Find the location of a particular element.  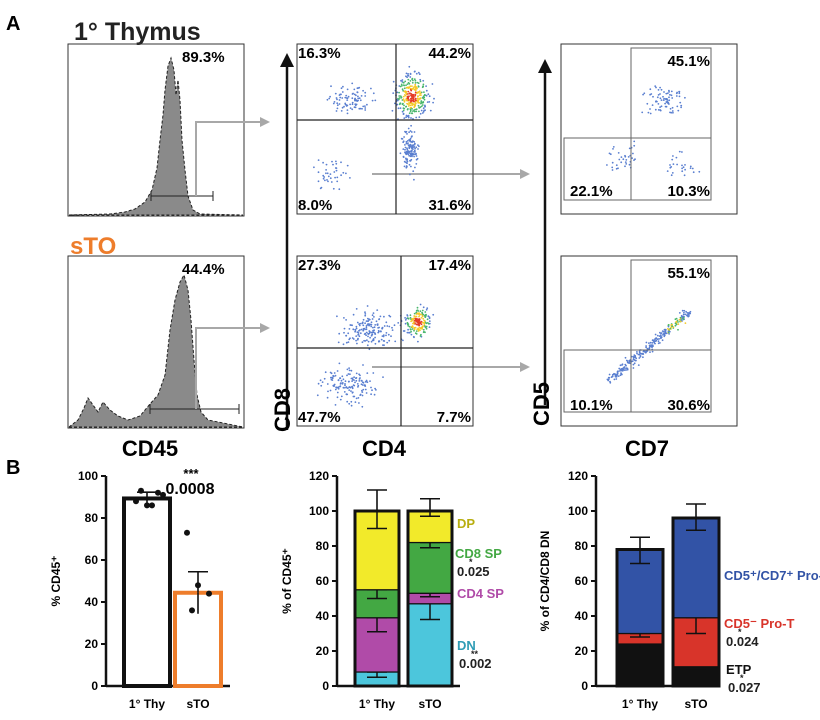

y-tick-label: 40 is located at coordinates (323, 616).